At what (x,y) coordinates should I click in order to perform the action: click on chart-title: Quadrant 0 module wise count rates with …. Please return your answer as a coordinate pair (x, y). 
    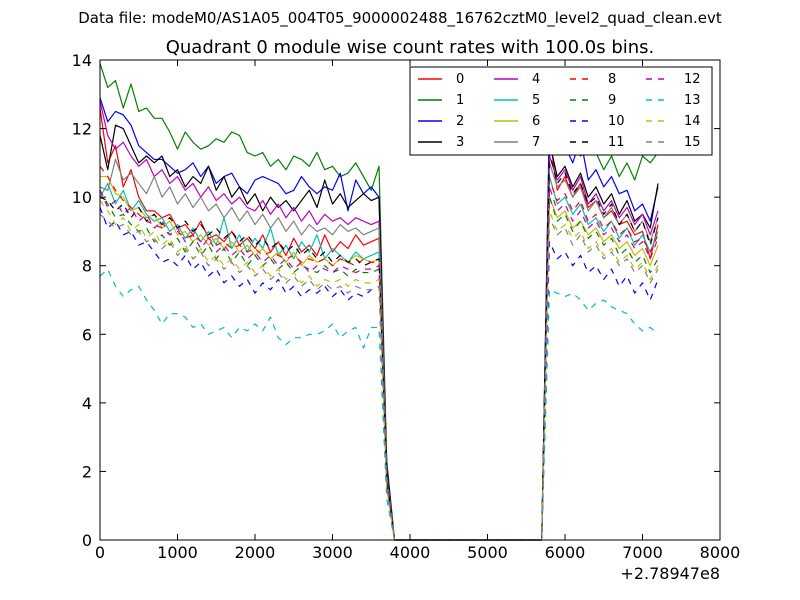
    Looking at the image, I should click on (410, 47).